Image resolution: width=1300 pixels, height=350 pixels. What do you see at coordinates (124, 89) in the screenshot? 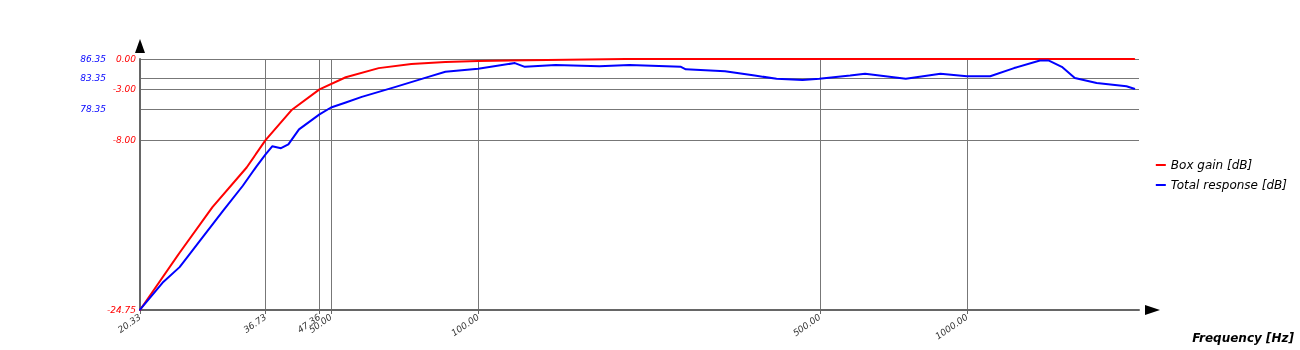
I see `y-tick-label: -3.00` at bounding box center [124, 89].